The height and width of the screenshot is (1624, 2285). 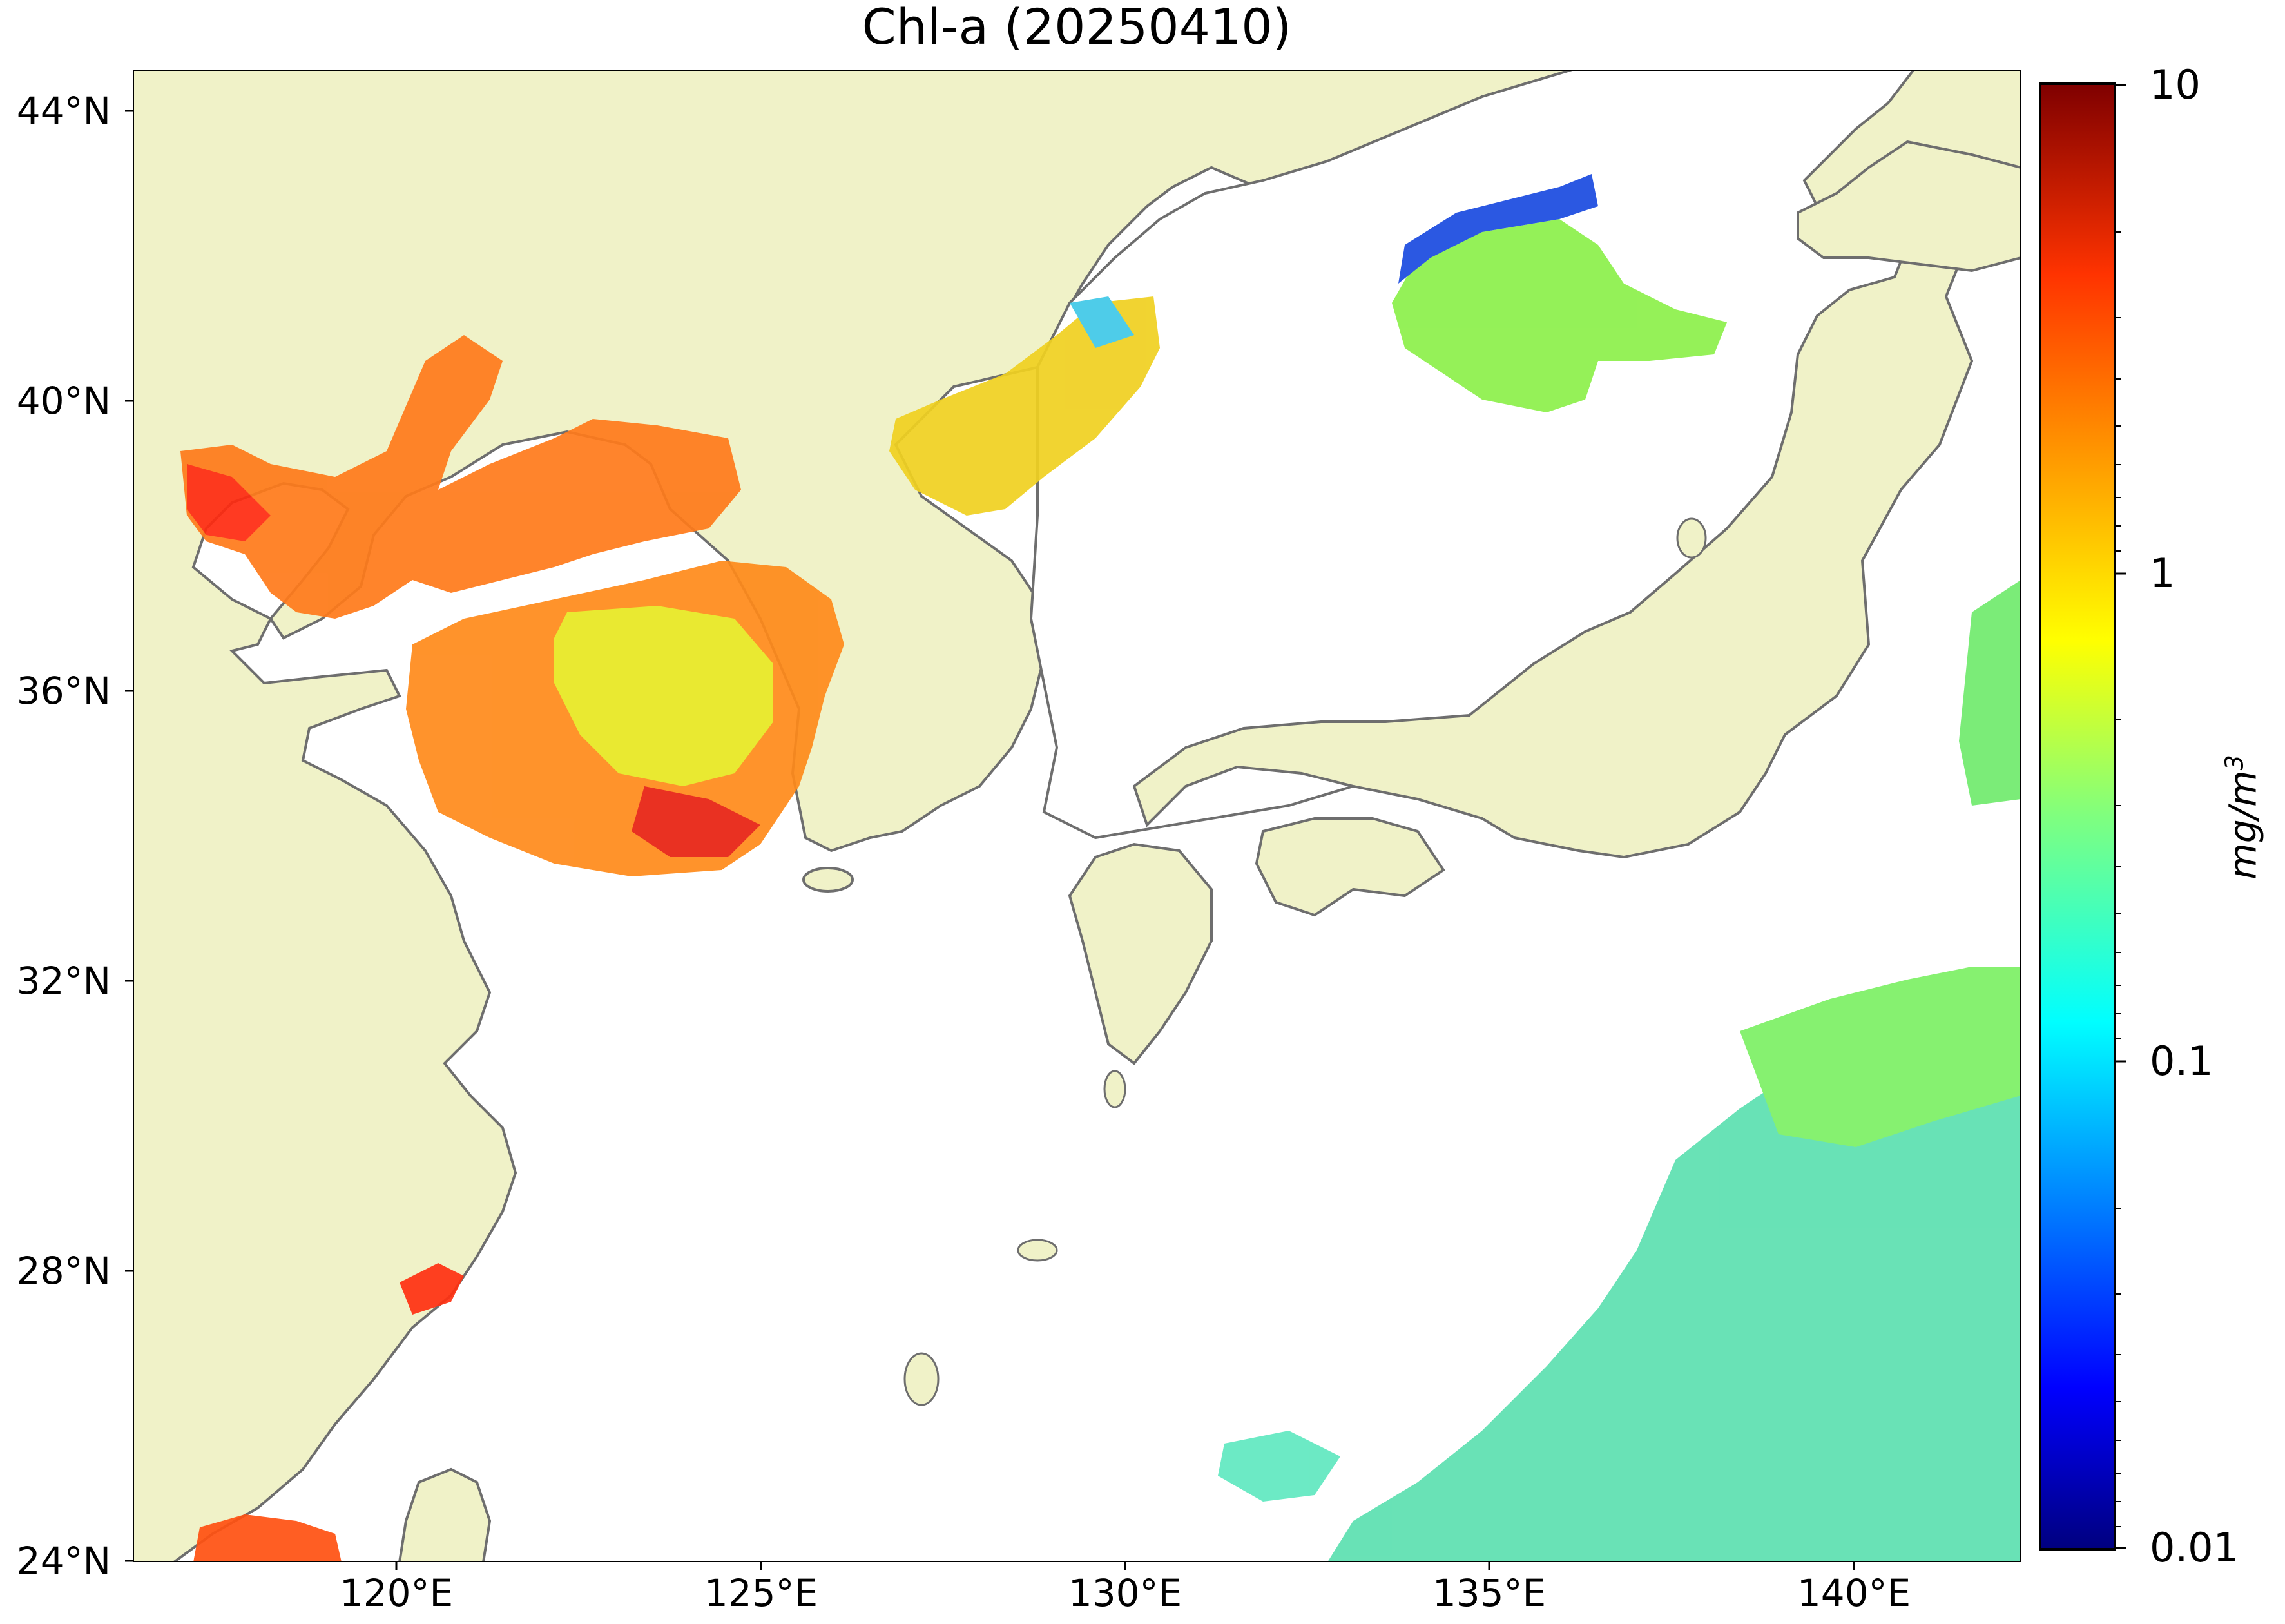 I want to click on lat-label-24: 24°N, so click(x=63, y=1561).